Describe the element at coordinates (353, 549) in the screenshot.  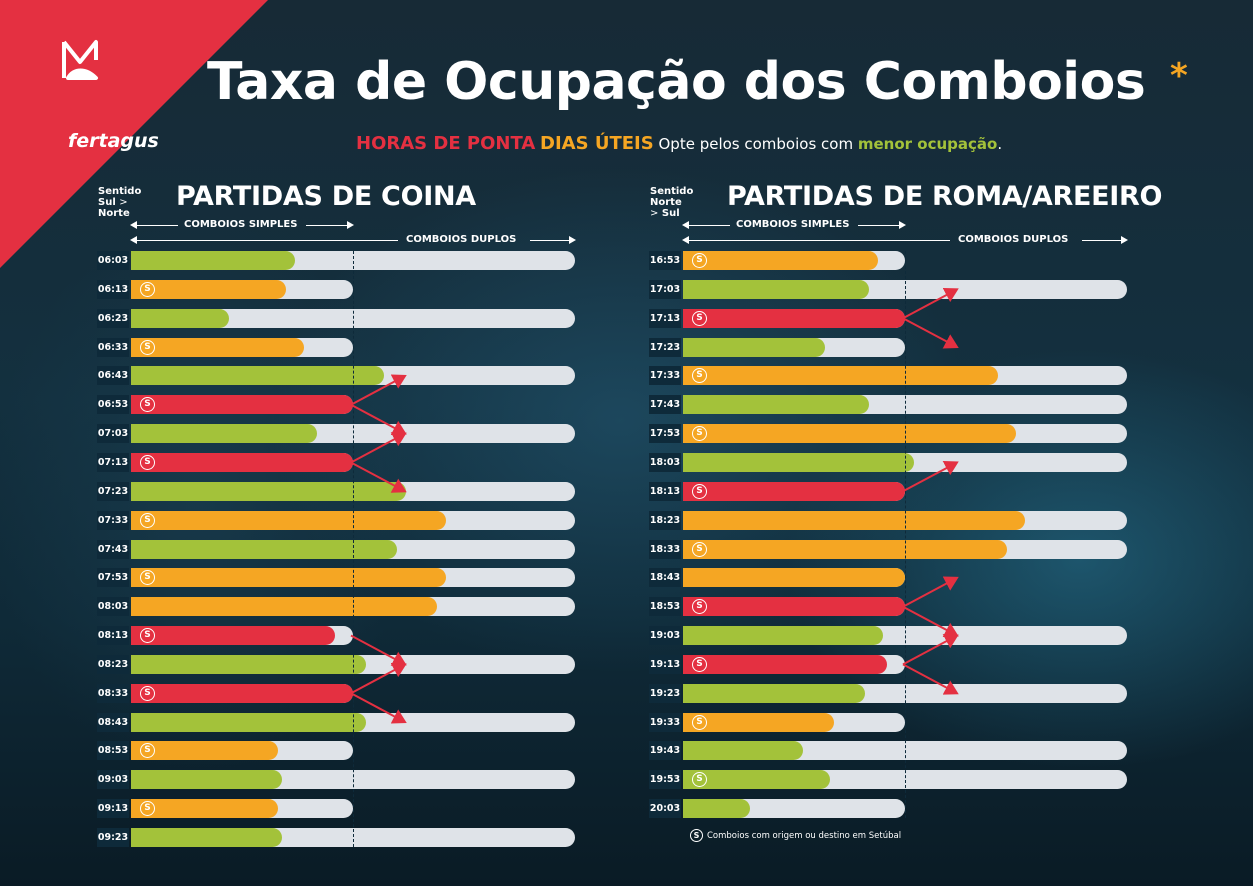
I see `simple-capacity-divider` at that location.